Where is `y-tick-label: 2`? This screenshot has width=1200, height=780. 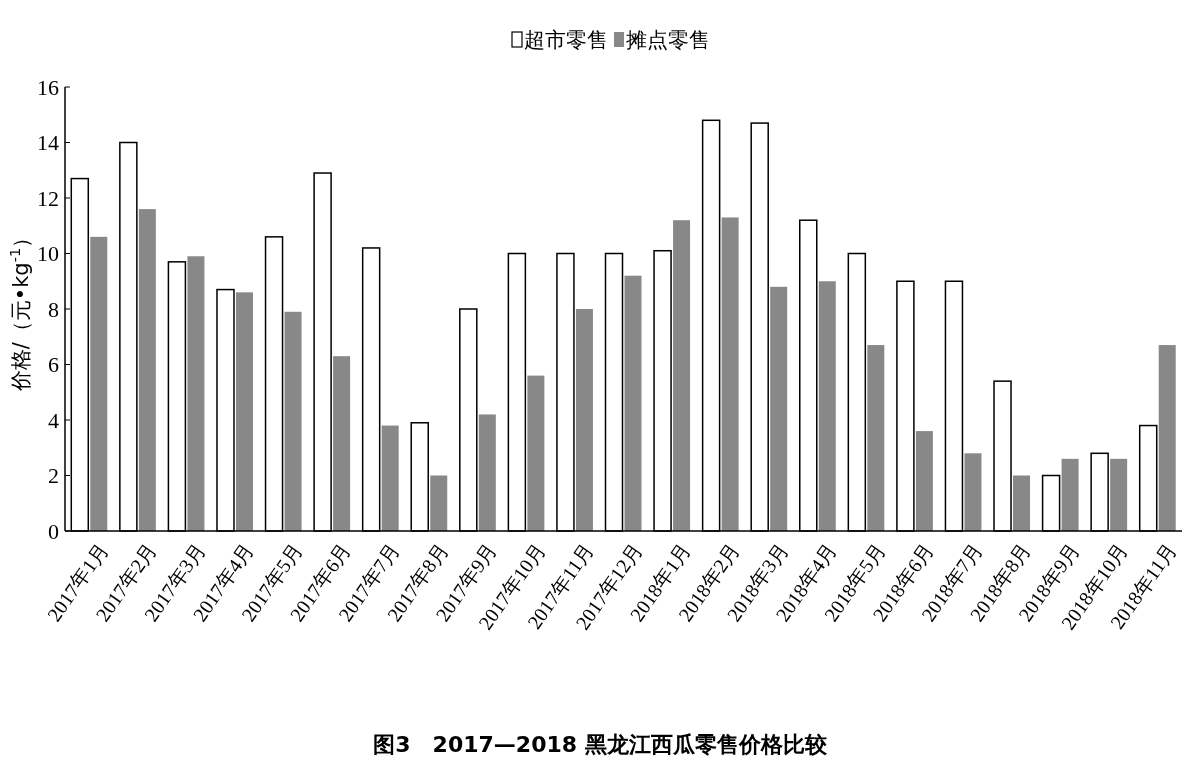
y-tick-label: 2 is located at coordinates (53, 475).